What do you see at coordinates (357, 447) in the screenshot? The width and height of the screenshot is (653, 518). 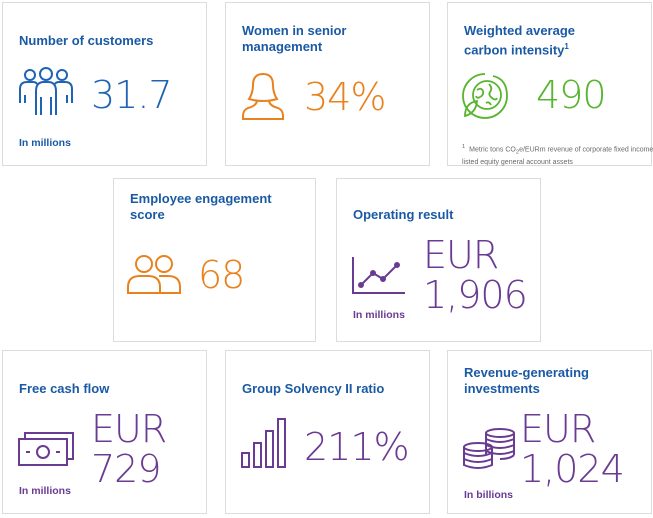 I see `solvency-value: 211%` at bounding box center [357, 447].